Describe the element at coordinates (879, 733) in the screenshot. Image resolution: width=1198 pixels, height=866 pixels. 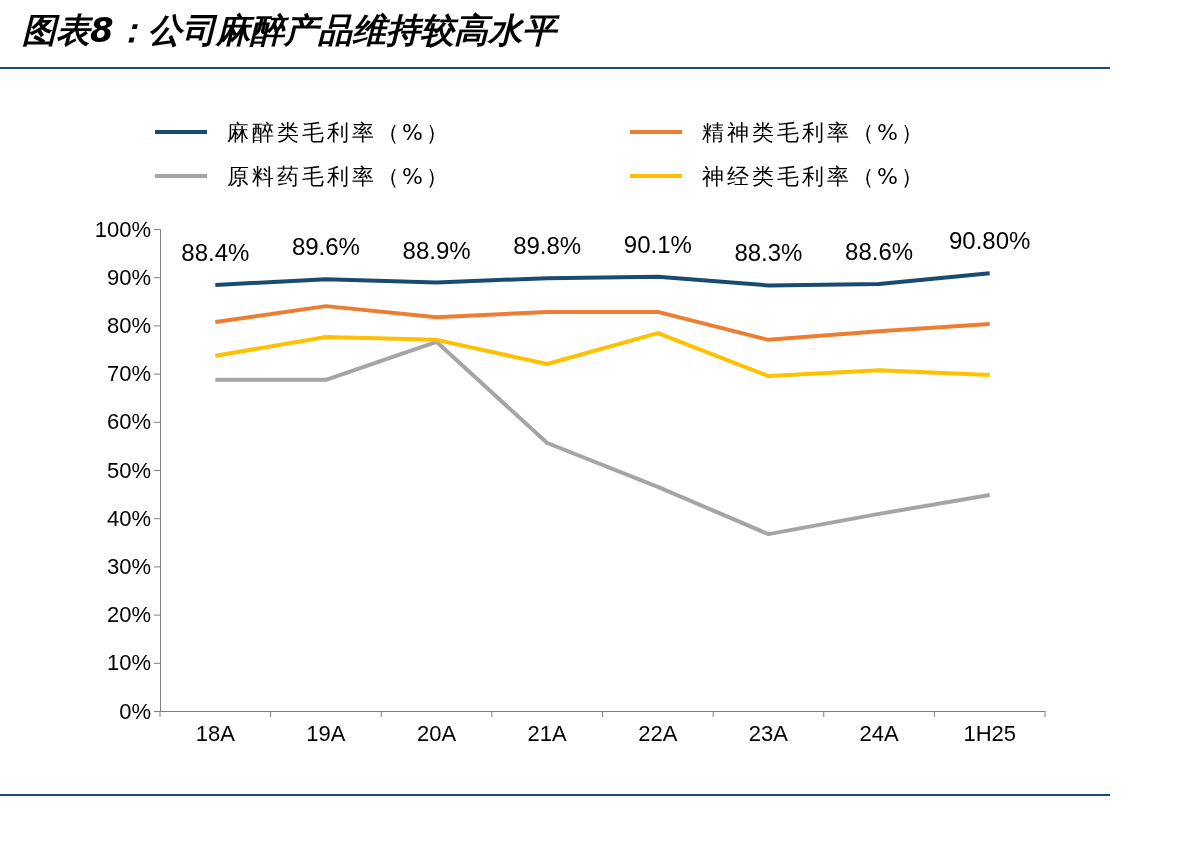
I see `x-tick-label: 24A` at that location.